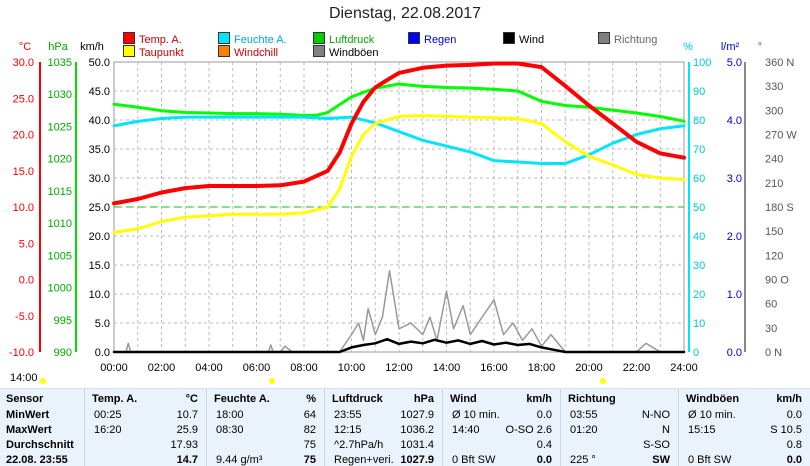  I want to click on legend-swatch-pressure, so click(319, 38).